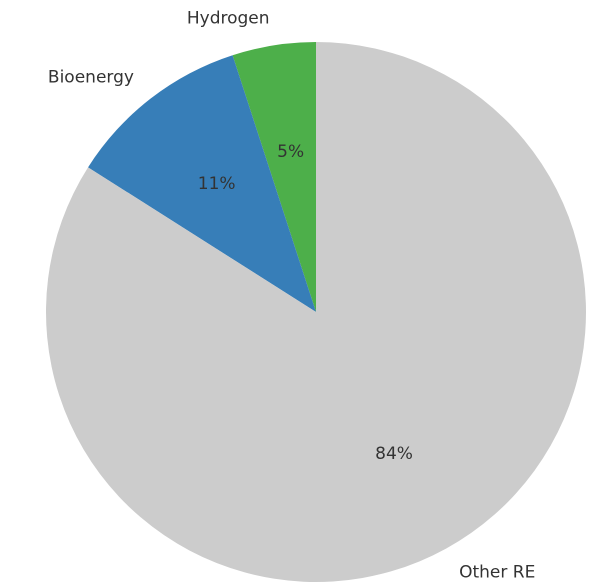  I want to click on percent-label: 84%, so click(394, 454).